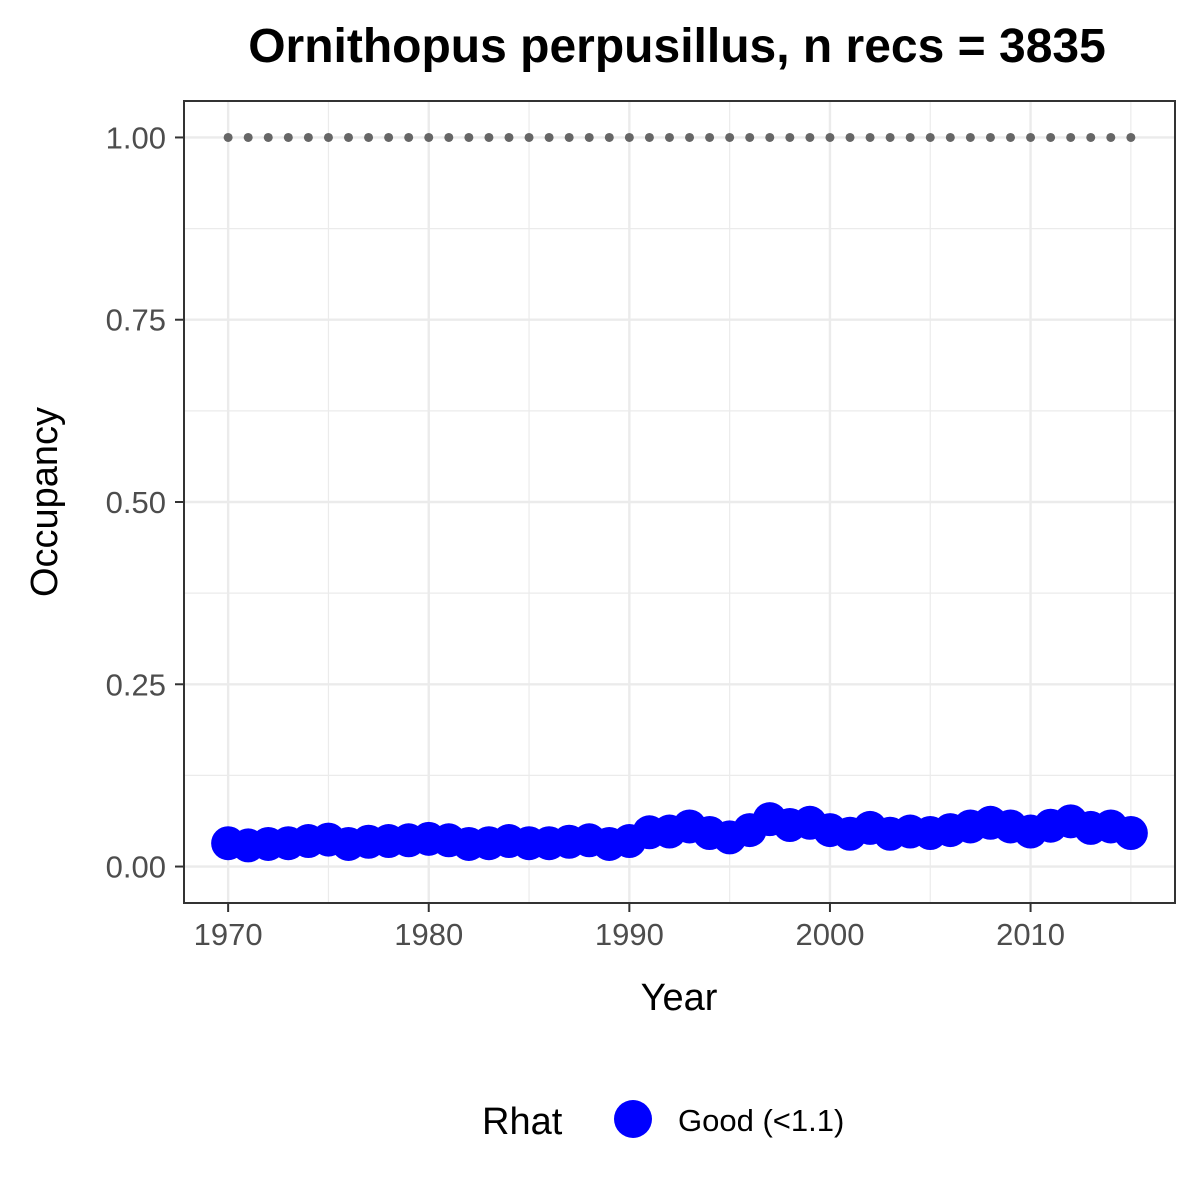 Image resolution: width=1200 pixels, height=1200 pixels. I want to click on x-axis-label: Year, so click(679, 998).